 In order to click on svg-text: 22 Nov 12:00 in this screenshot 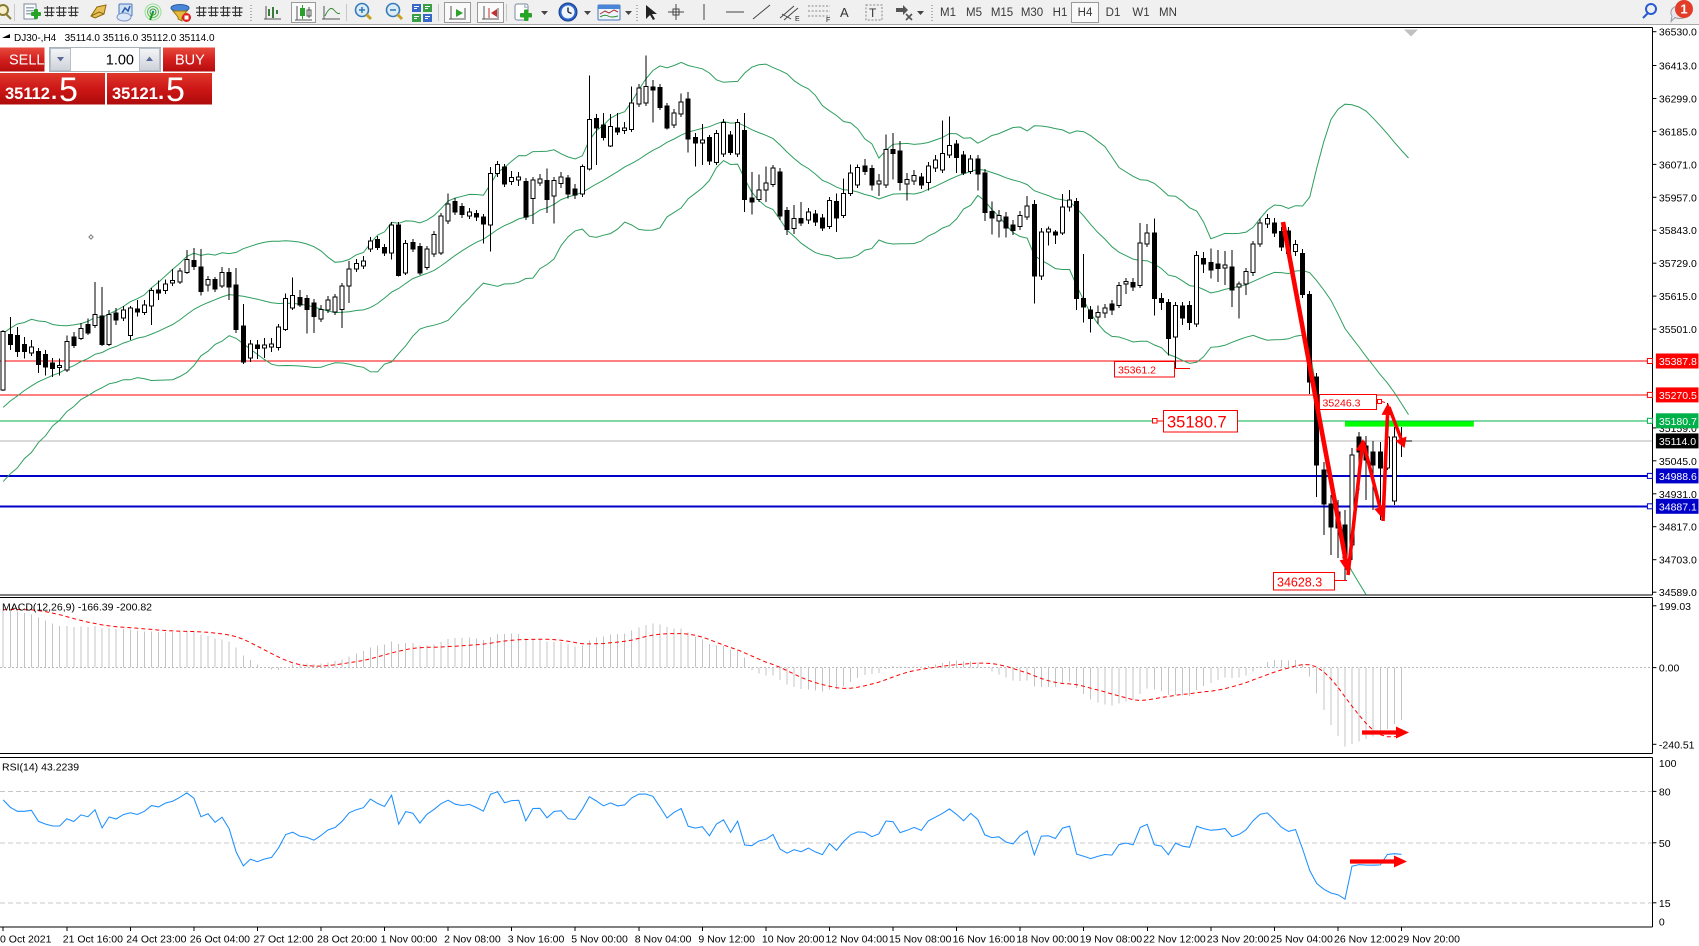, I will do `click(1174, 940)`.